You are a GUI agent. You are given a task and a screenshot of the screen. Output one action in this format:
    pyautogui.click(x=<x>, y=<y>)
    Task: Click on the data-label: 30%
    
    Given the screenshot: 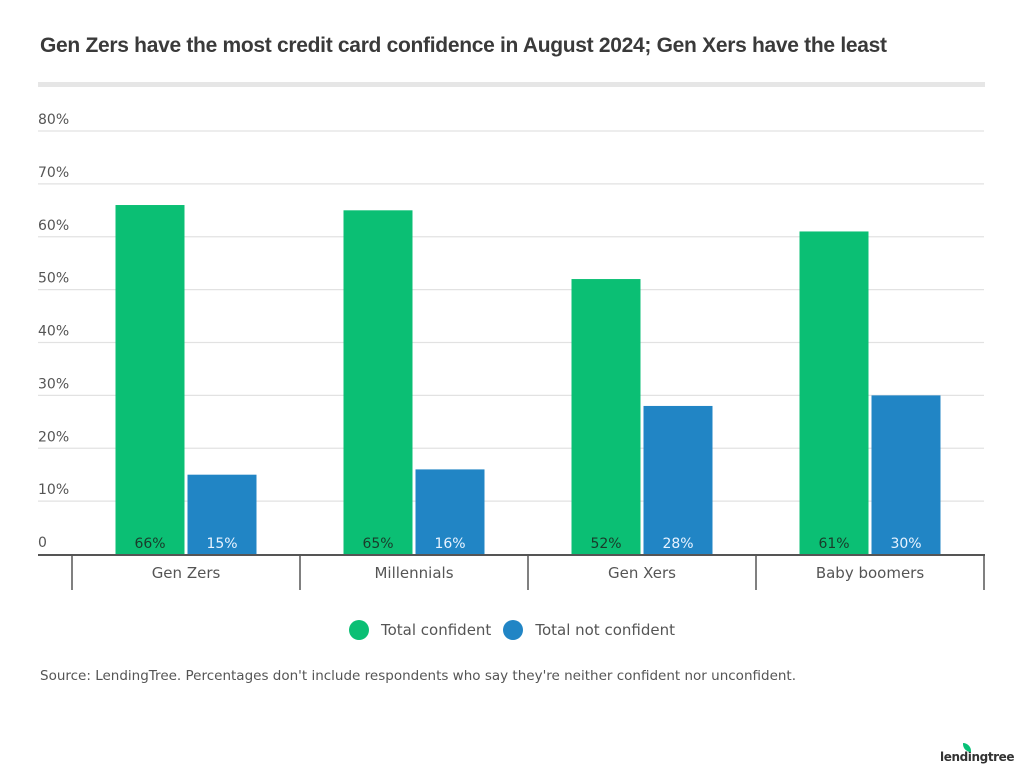 What is the action you would take?
    pyautogui.click(x=905, y=544)
    